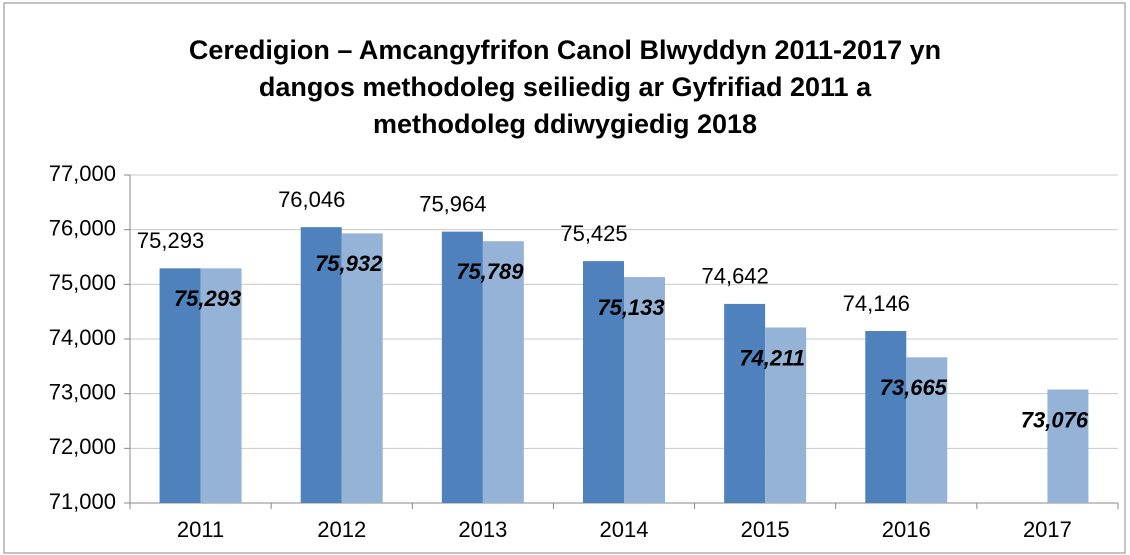 This screenshot has height=555, width=1130. I want to click on x-tick-label: 2016, so click(906, 529).